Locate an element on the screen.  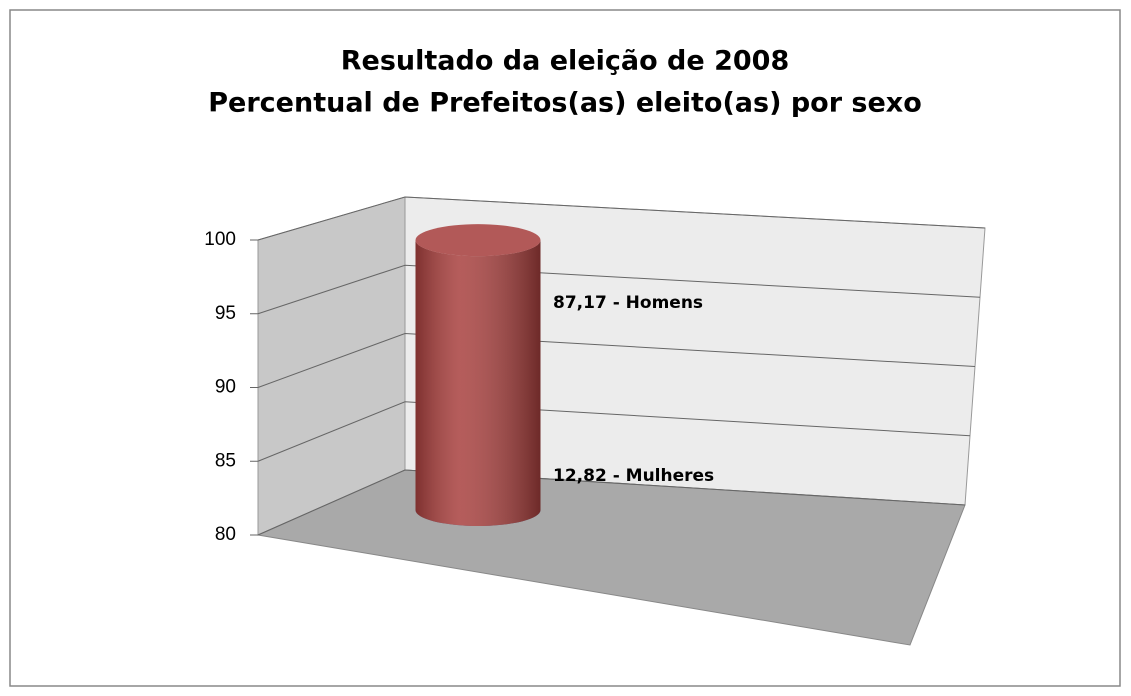
y-tick-label: 100 is located at coordinates (220, 239).